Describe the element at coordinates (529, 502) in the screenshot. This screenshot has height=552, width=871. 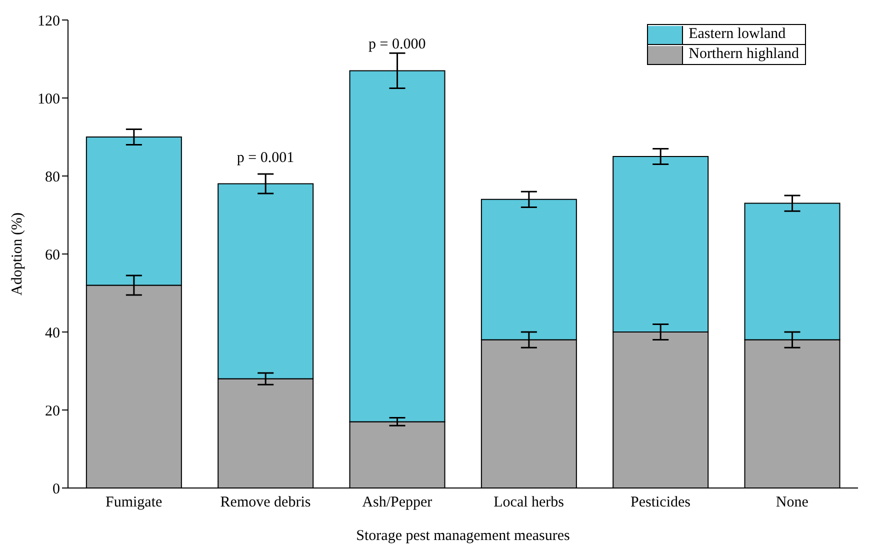
I see `x-tick-label: Local herbs` at that location.